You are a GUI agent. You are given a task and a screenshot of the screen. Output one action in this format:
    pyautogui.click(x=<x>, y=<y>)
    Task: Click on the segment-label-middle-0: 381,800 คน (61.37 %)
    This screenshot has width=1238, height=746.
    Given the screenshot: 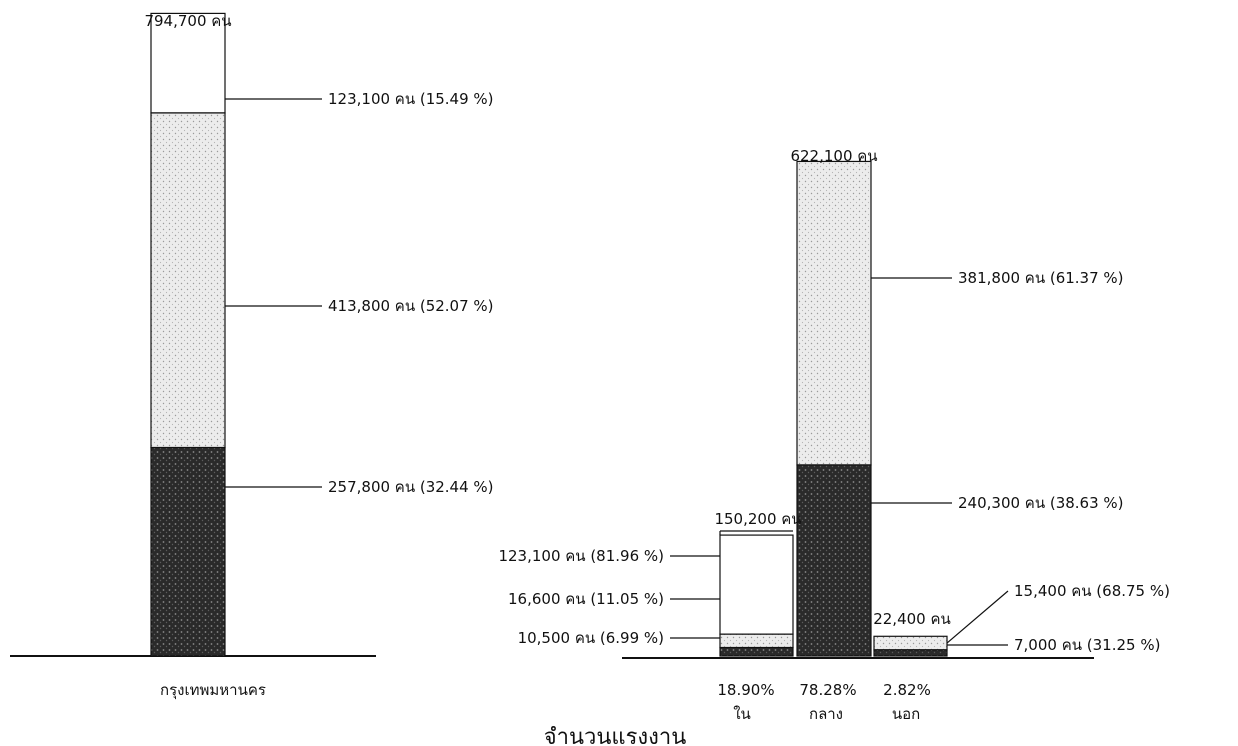 What is the action you would take?
    pyautogui.click(x=1041, y=278)
    